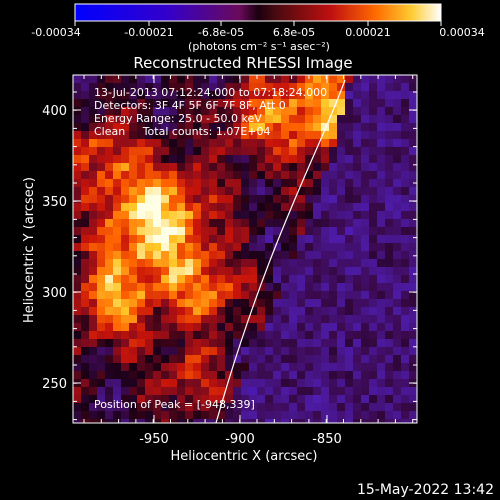  Describe the element at coordinates (29, 250) in the screenshot. I see `y-axis-label: Heliocentric Y (arcsec)` at that location.